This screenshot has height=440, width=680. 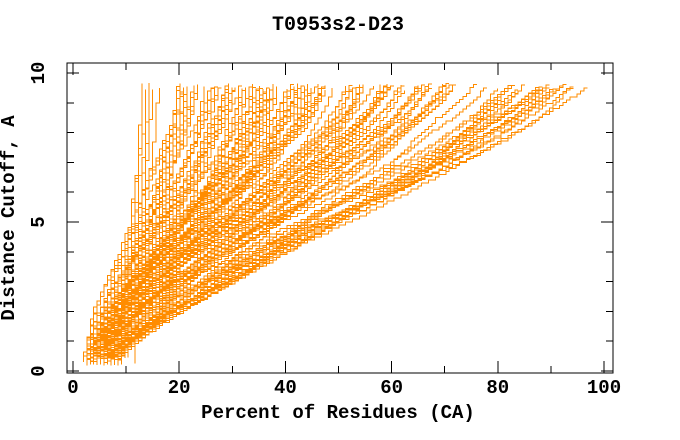 What do you see at coordinates (179, 388) in the screenshot?
I see `x-tick-label: 20` at bounding box center [179, 388].